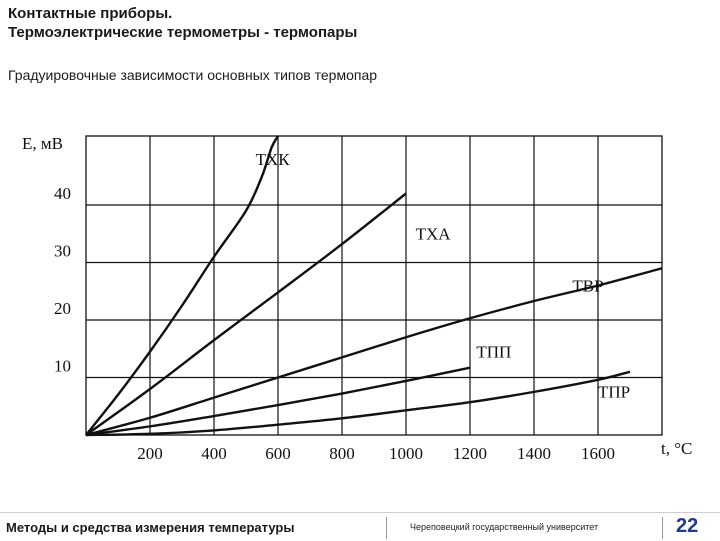 The height and width of the screenshot is (541, 720). What do you see at coordinates (434, 234) in the screenshot?
I see `series-label-1: ТХА` at bounding box center [434, 234].